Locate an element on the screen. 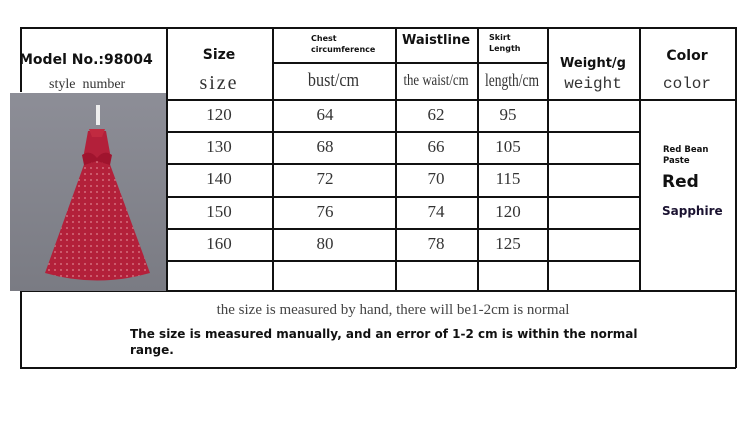  color-option: Sapphire is located at coordinates (692, 211).